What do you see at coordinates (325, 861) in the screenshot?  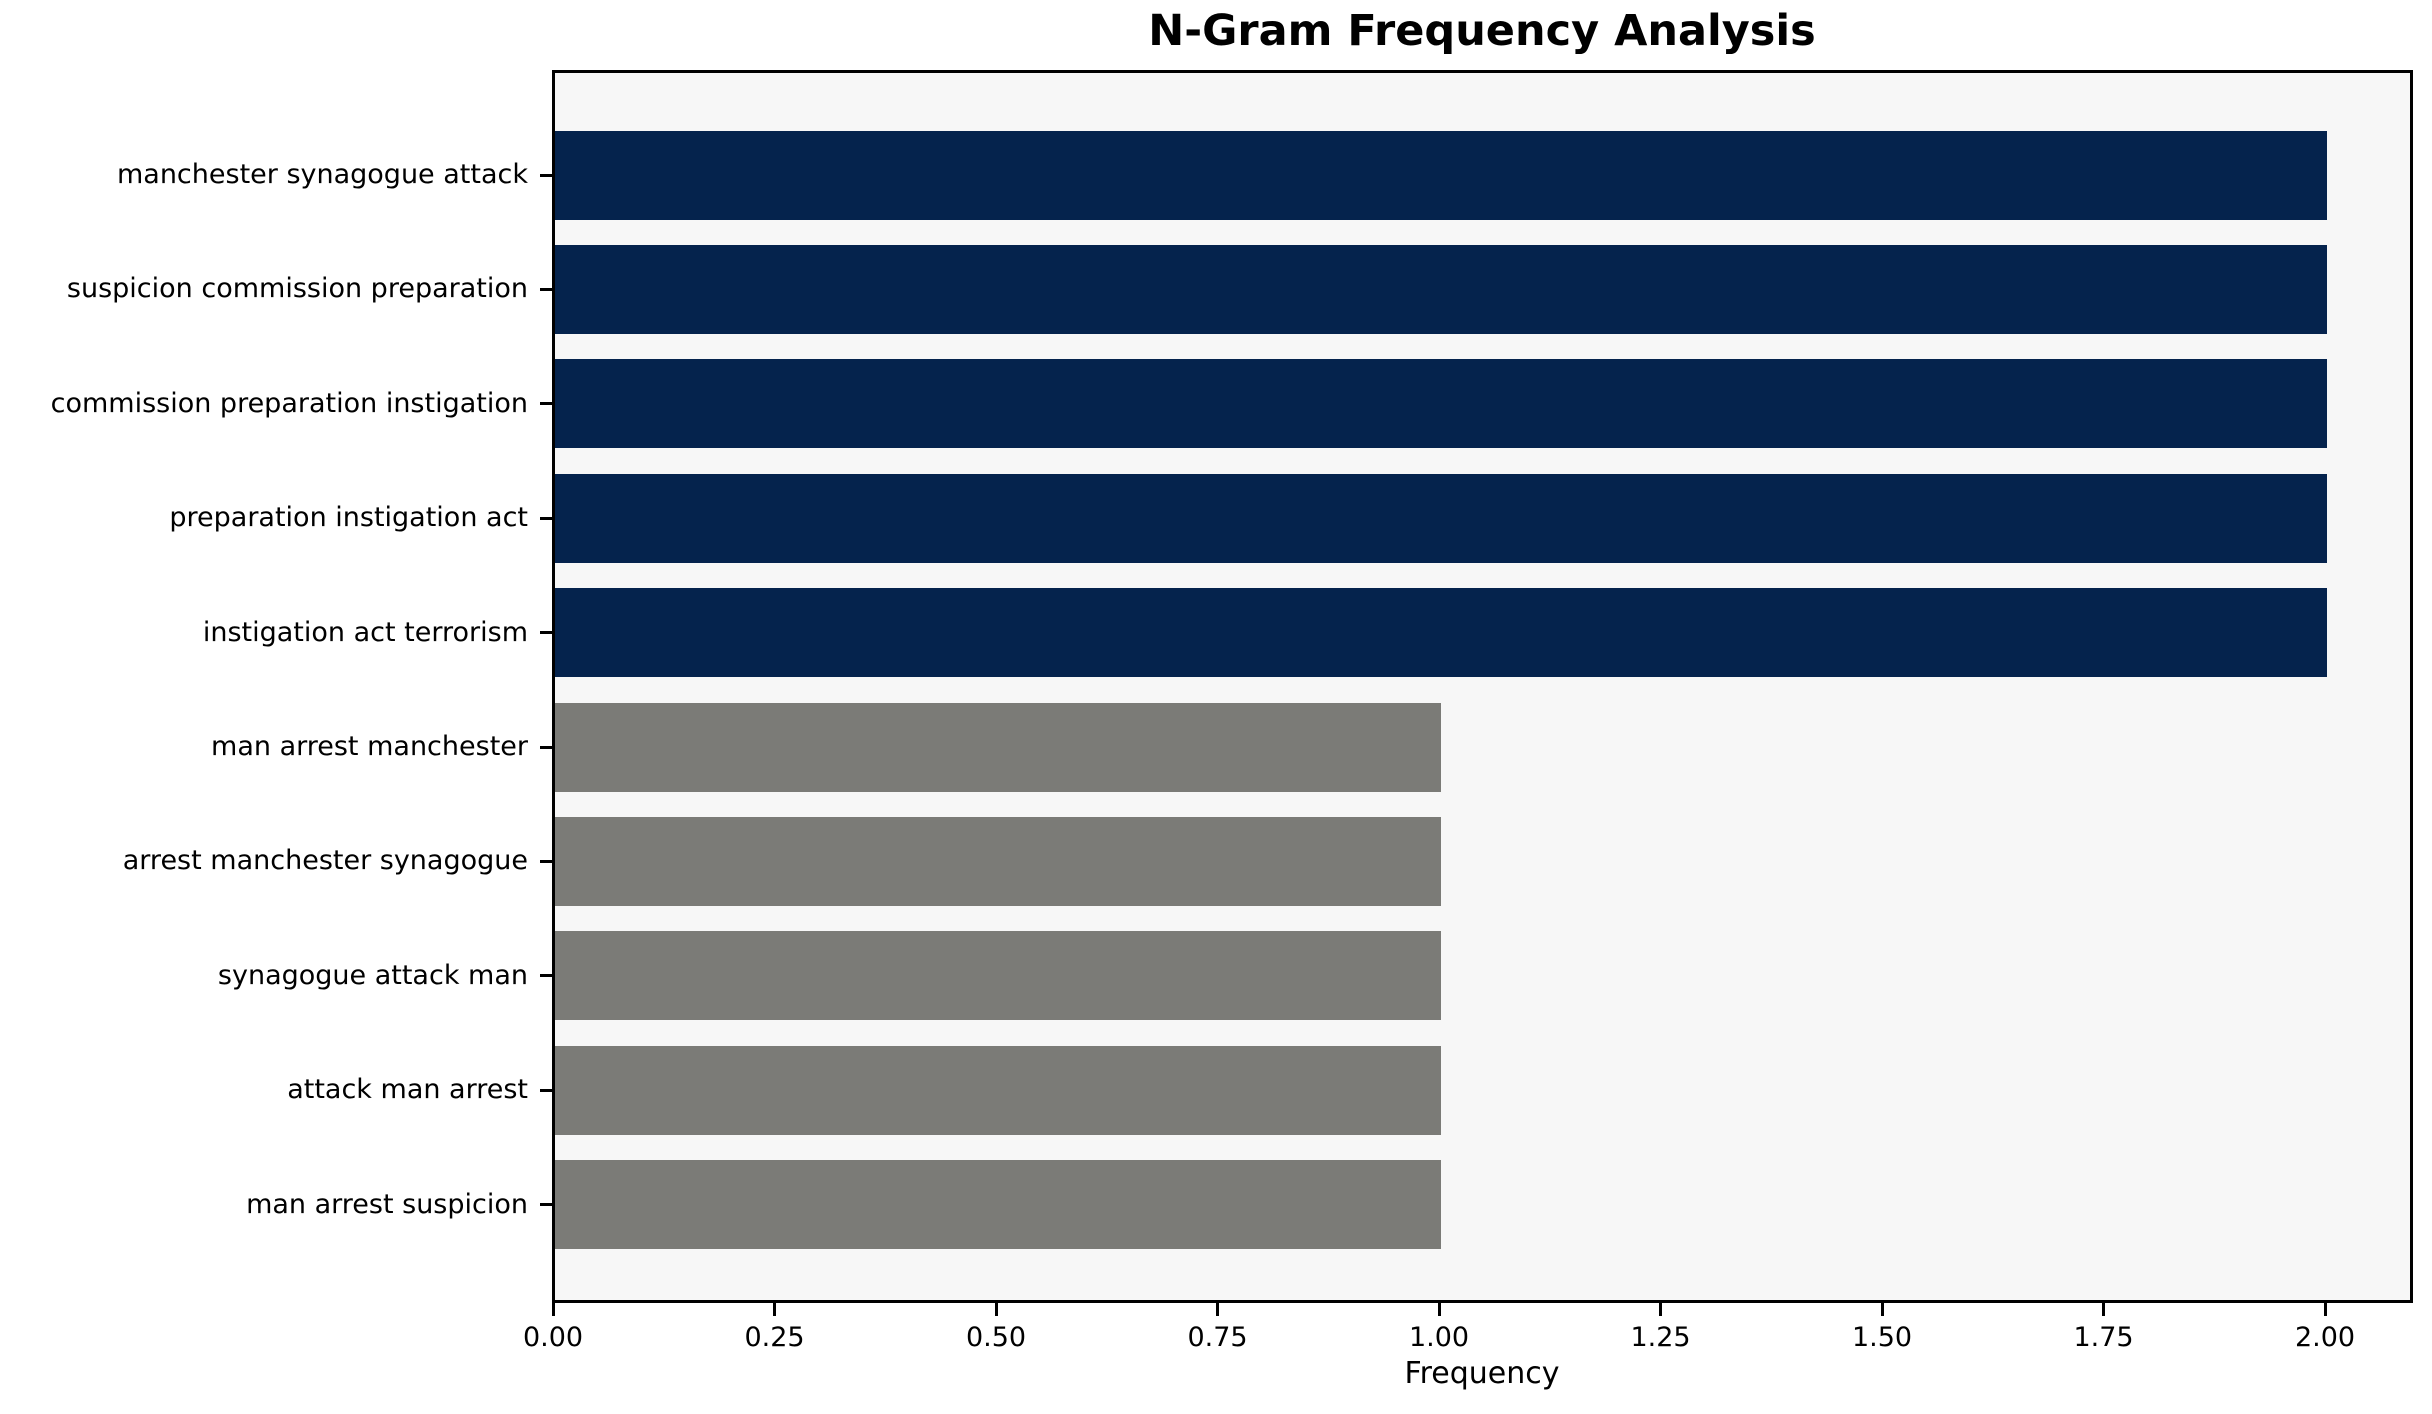 I see `y-axis-label: arrest manchester synagogue` at bounding box center [325, 861].